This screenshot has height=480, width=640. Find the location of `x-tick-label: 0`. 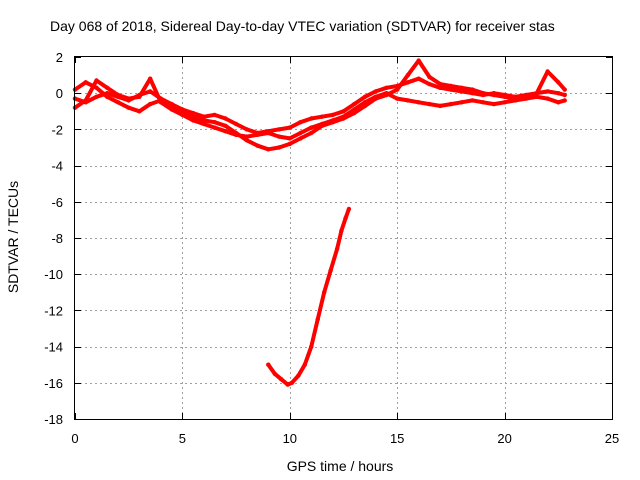

x-tick-label: 0 is located at coordinates (74, 438).